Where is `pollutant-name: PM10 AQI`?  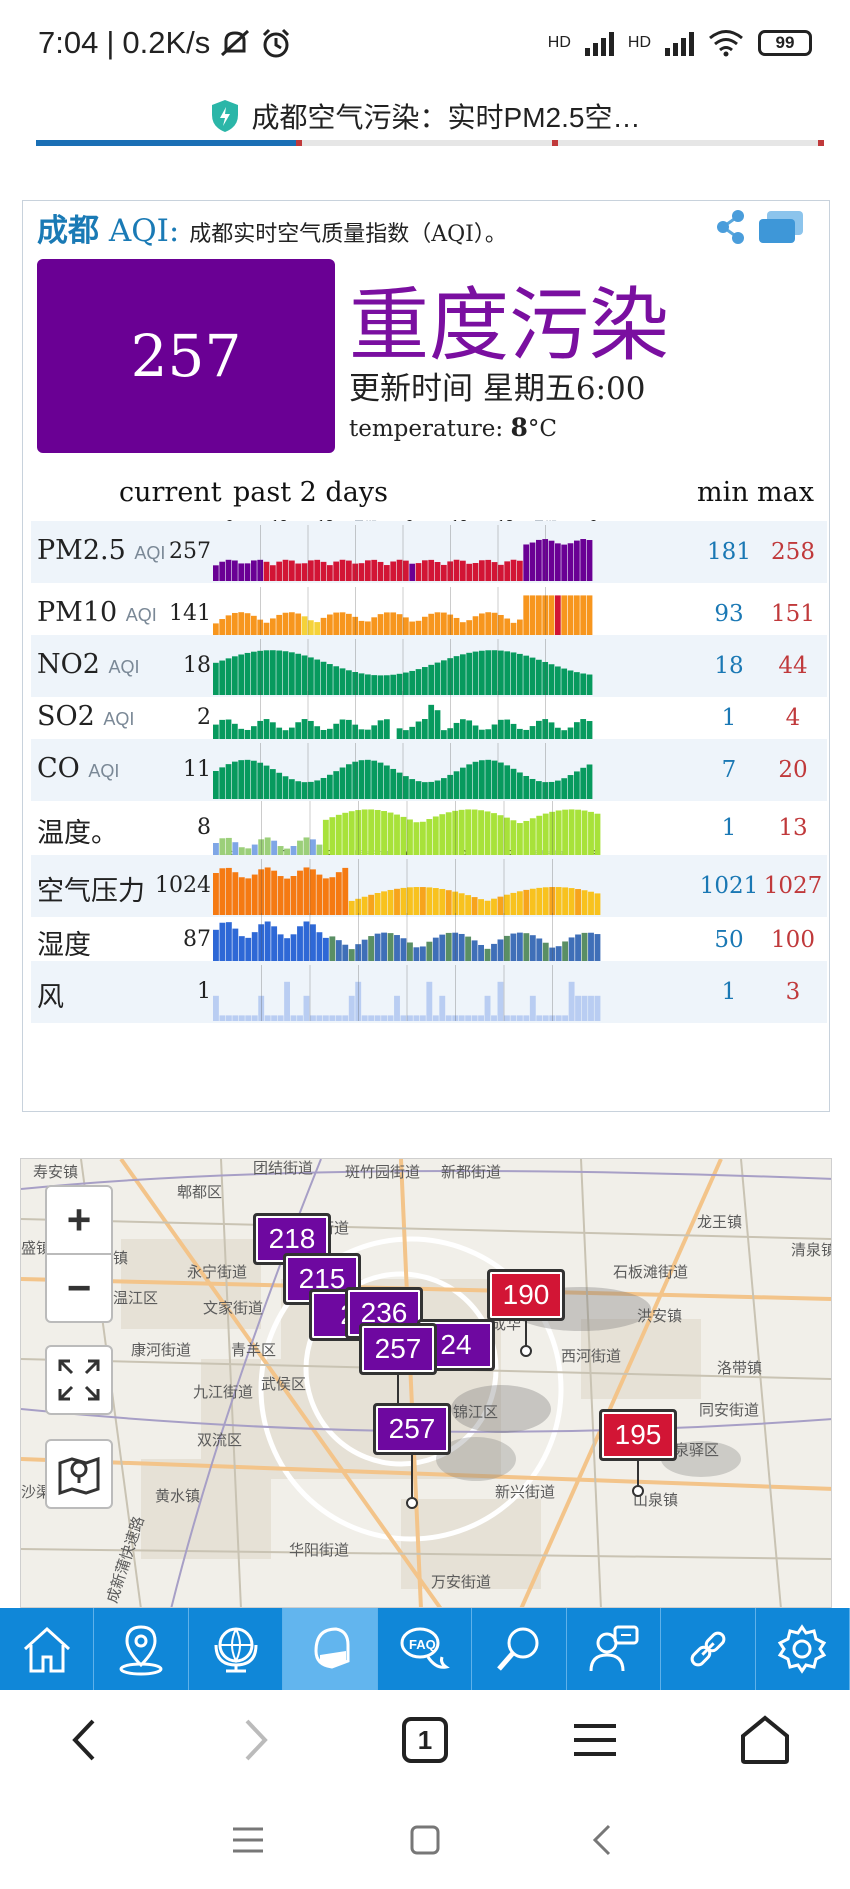 pollutant-name: PM10 AQI is located at coordinates (97, 612).